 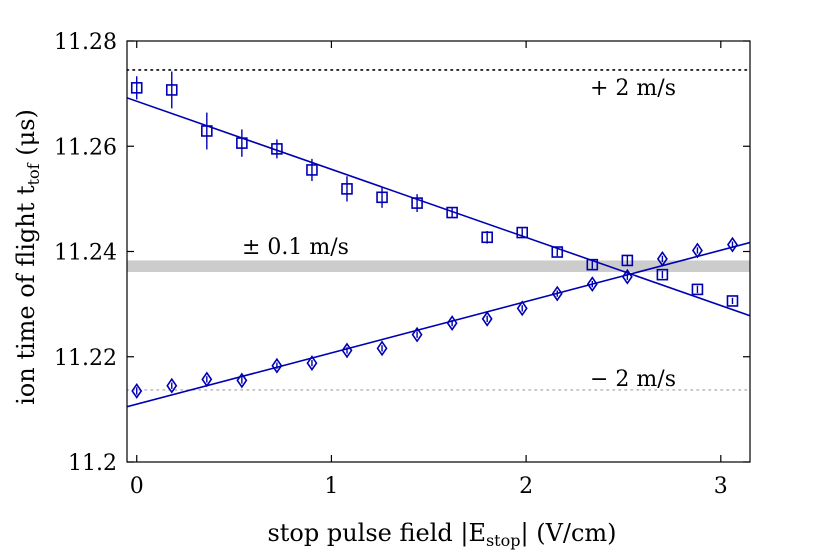 What do you see at coordinates (331, 486) in the screenshot?
I see `x-tick-label: 1` at bounding box center [331, 486].